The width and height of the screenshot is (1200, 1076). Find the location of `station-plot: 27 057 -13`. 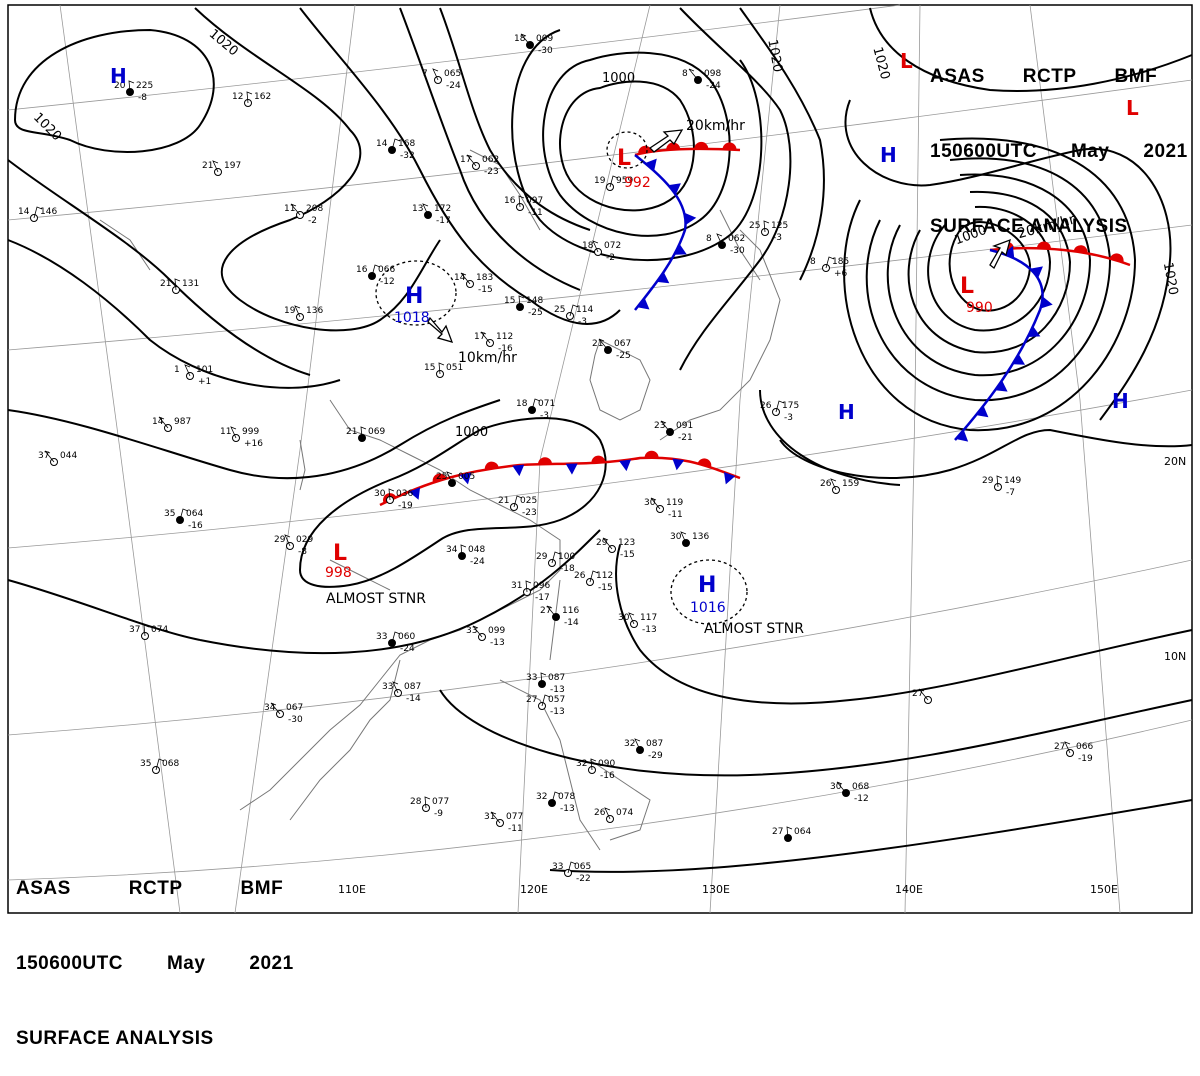

station-plot: 27 057 -13 is located at coordinates (545, 705).